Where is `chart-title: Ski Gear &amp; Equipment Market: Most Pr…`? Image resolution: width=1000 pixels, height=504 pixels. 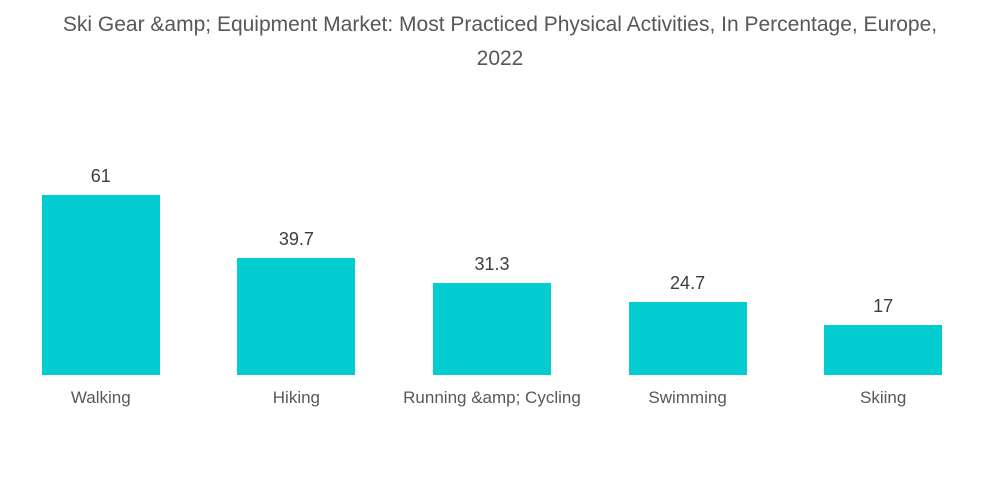
chart-title: Ski Gear &amp; Equipment Market: Most Pr… is located at coordinates (500, 42).